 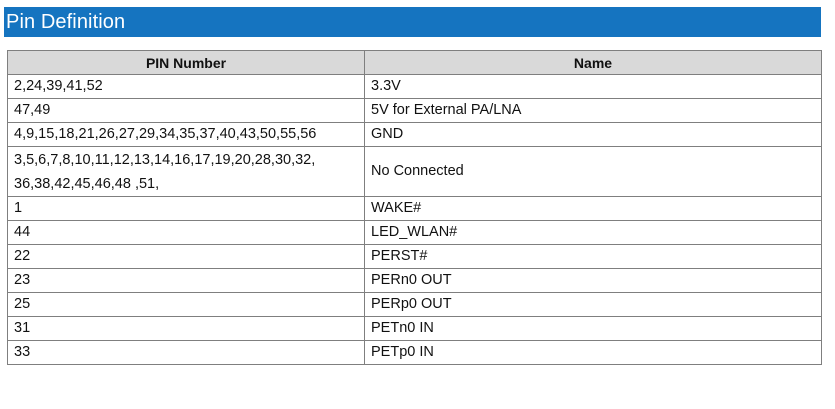 I want to click on table-row: 25 PERp0 OUT, so click(x=414, y=304).